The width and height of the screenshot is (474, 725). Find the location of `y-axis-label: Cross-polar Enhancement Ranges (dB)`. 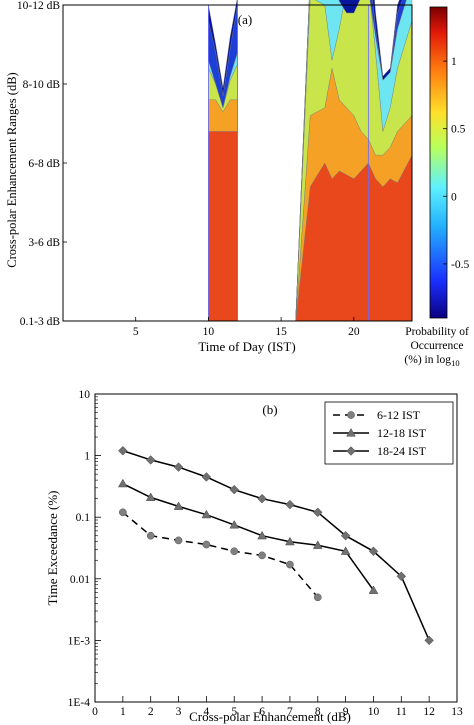

y-axis-label: Cross-polar Enhancement Ranges (dB) is located at coordinates (12, 169).